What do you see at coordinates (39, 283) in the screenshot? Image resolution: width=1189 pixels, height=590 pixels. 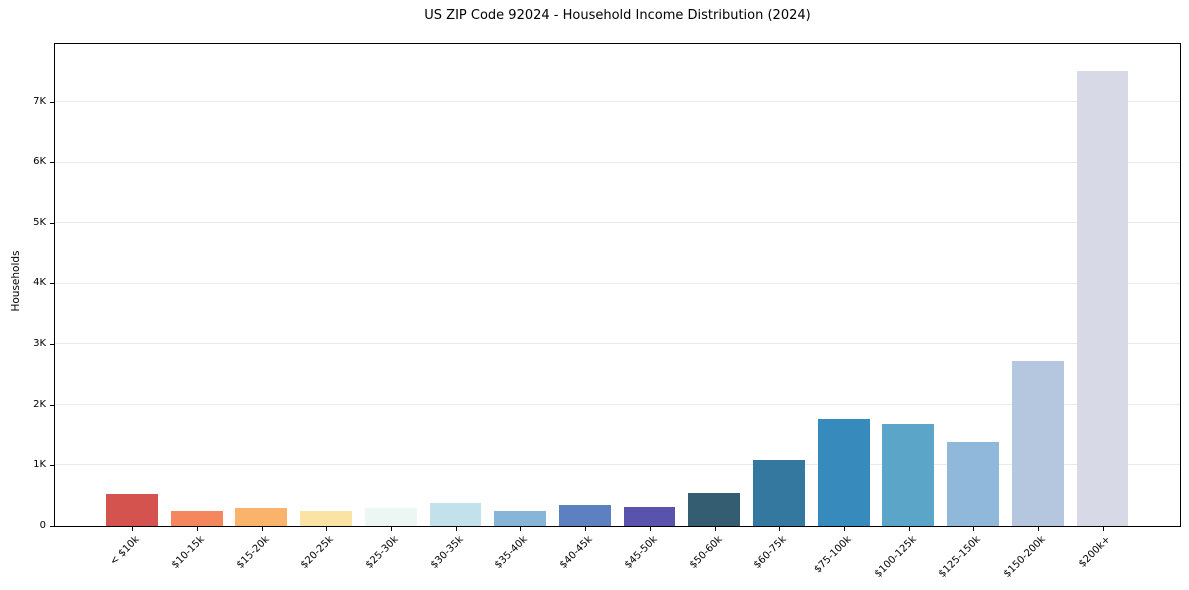 I see `y-tick-label: 4K` at bounding box center [39, 283].